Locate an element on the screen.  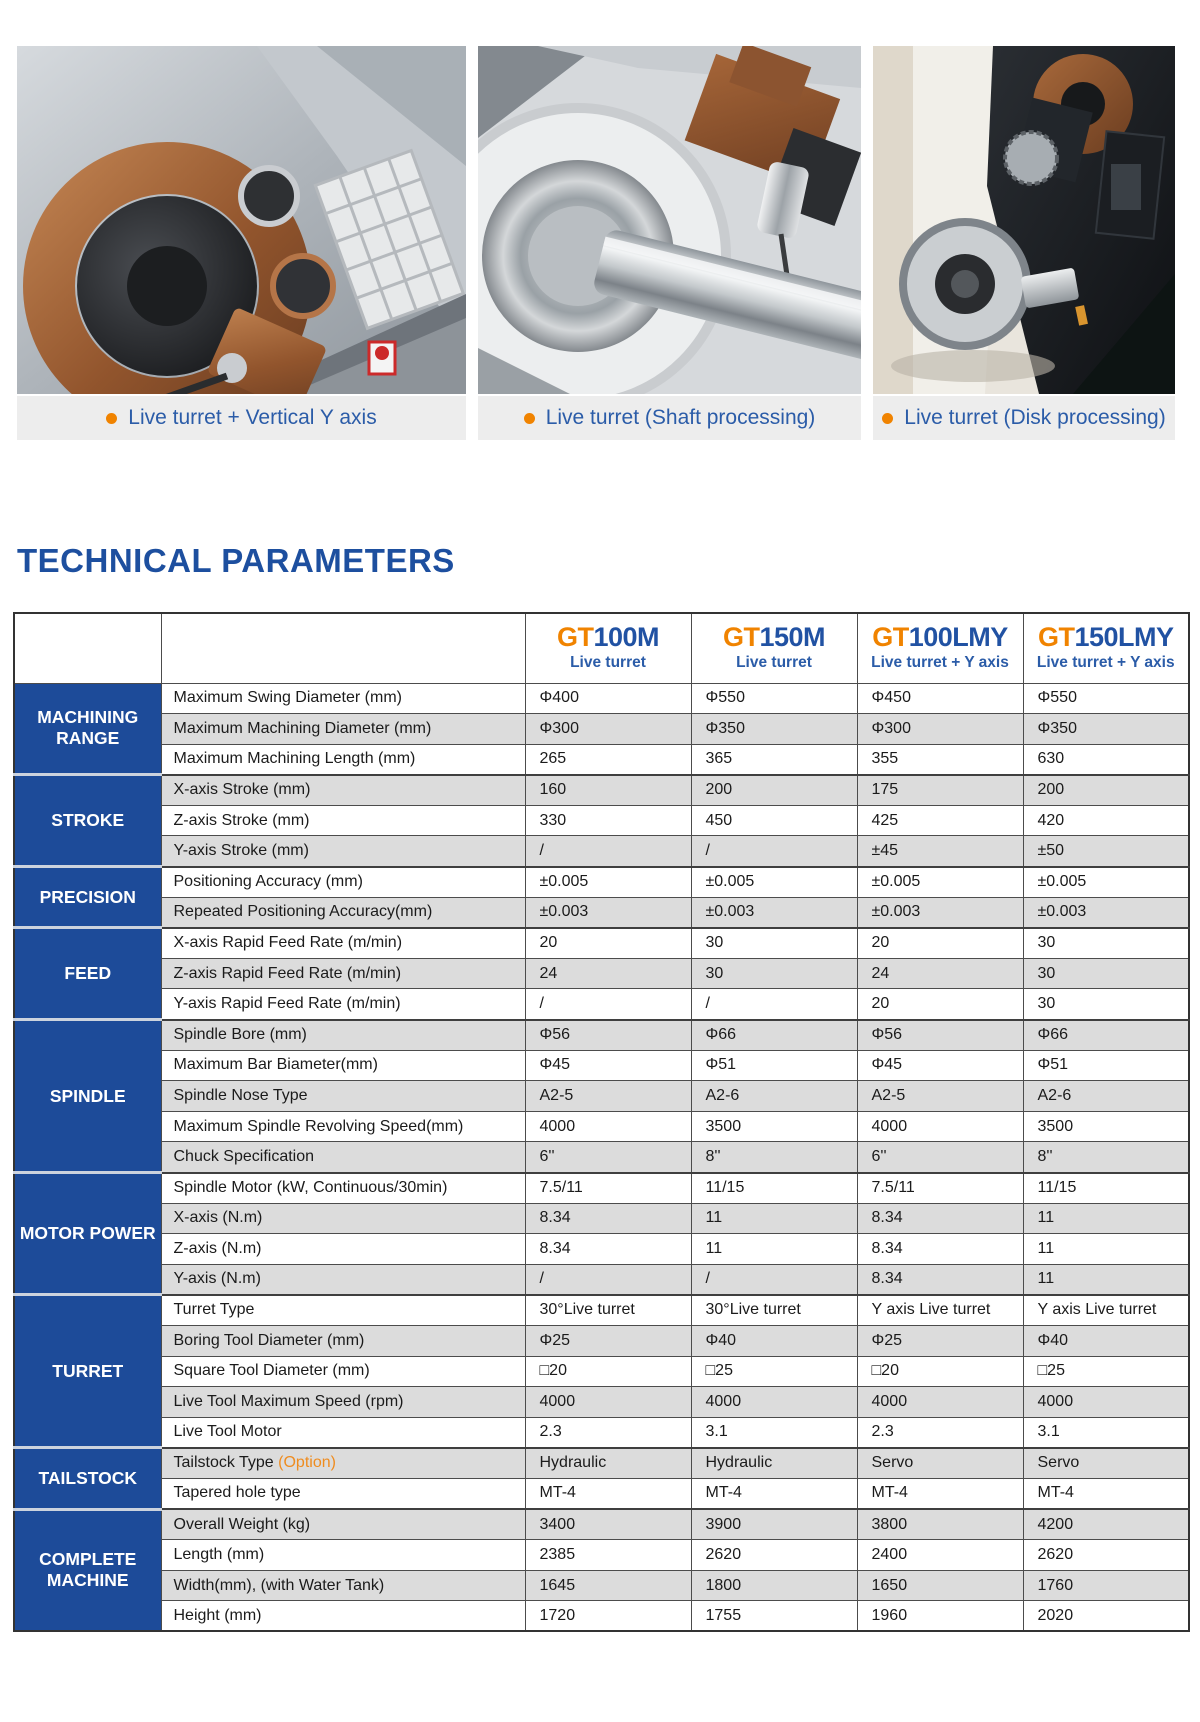
value-cell: Φ450 is located at coordinates (940, 698).